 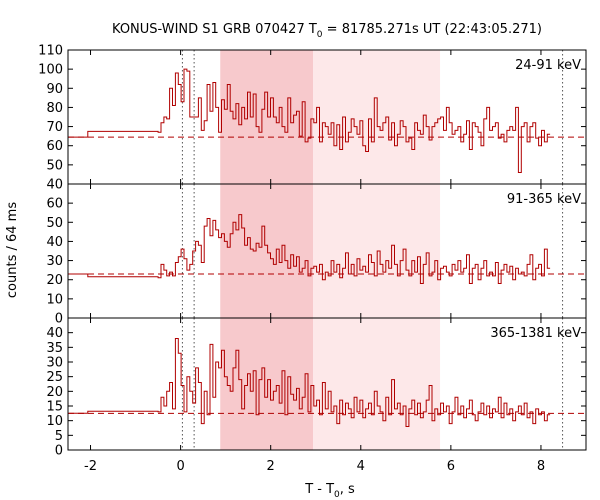 What do you see at coordinates (50, 70) in the screenshot?
I see `y-tick-label: 100` at bounding box center [50, 70].